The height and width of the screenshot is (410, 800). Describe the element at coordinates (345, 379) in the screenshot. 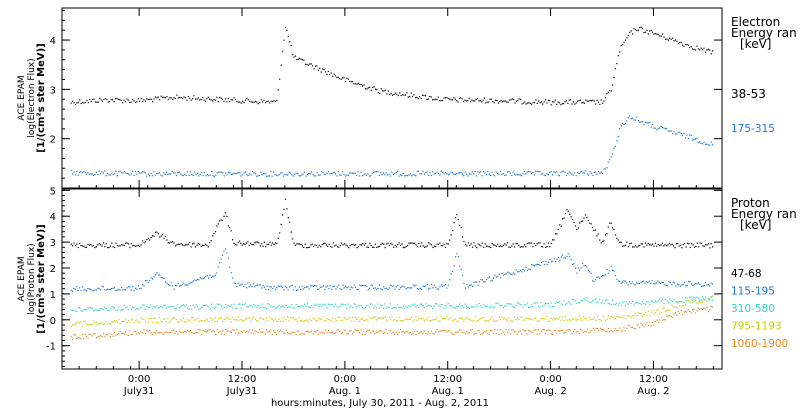

I see `x-tick-label: 0:00` at that location.